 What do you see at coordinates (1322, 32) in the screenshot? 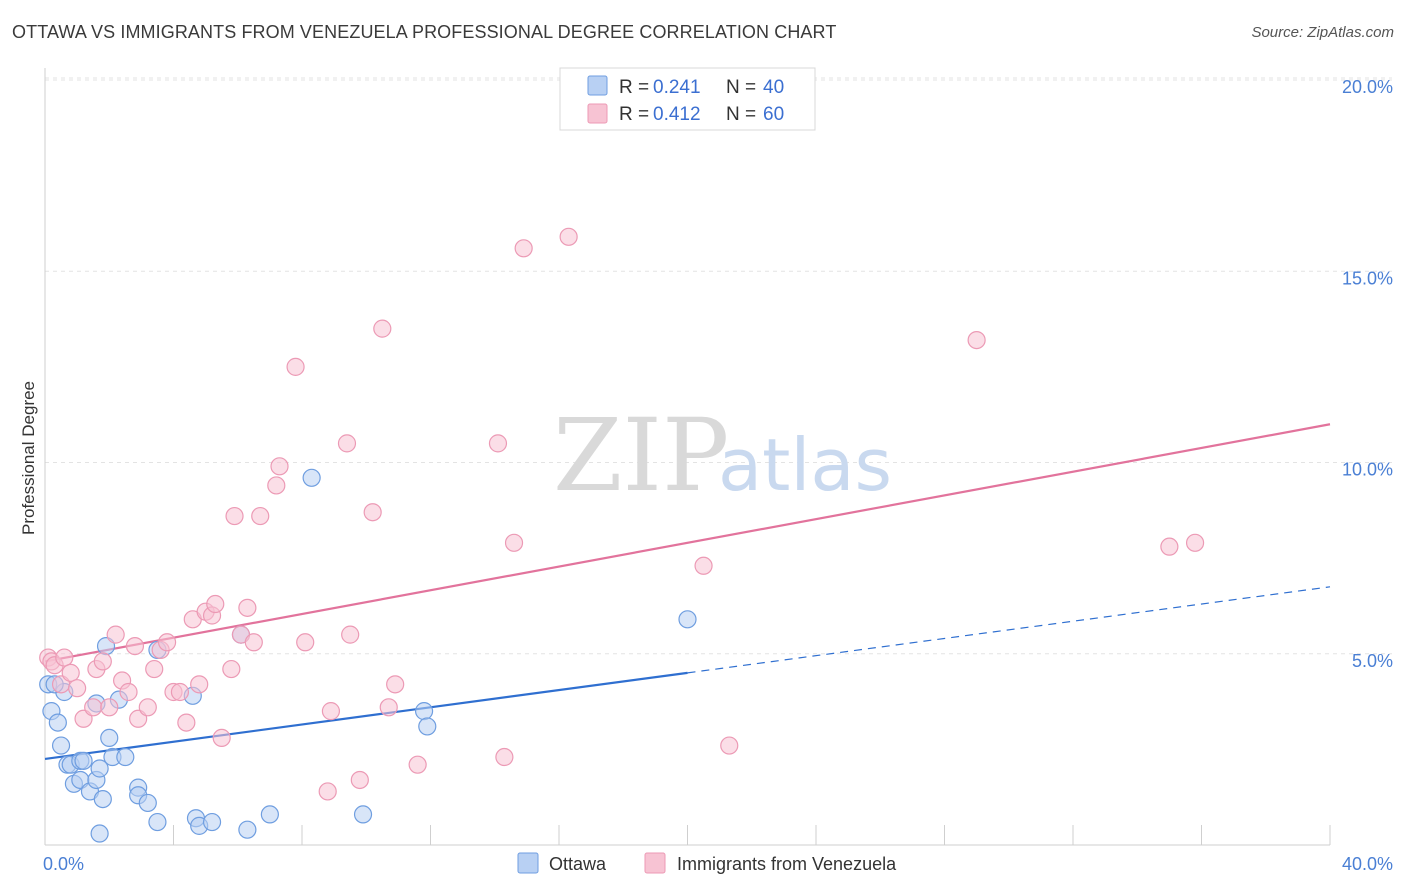
I see `source-label: Source: ZipAtlas.com` at bounding box center [1322, 32].